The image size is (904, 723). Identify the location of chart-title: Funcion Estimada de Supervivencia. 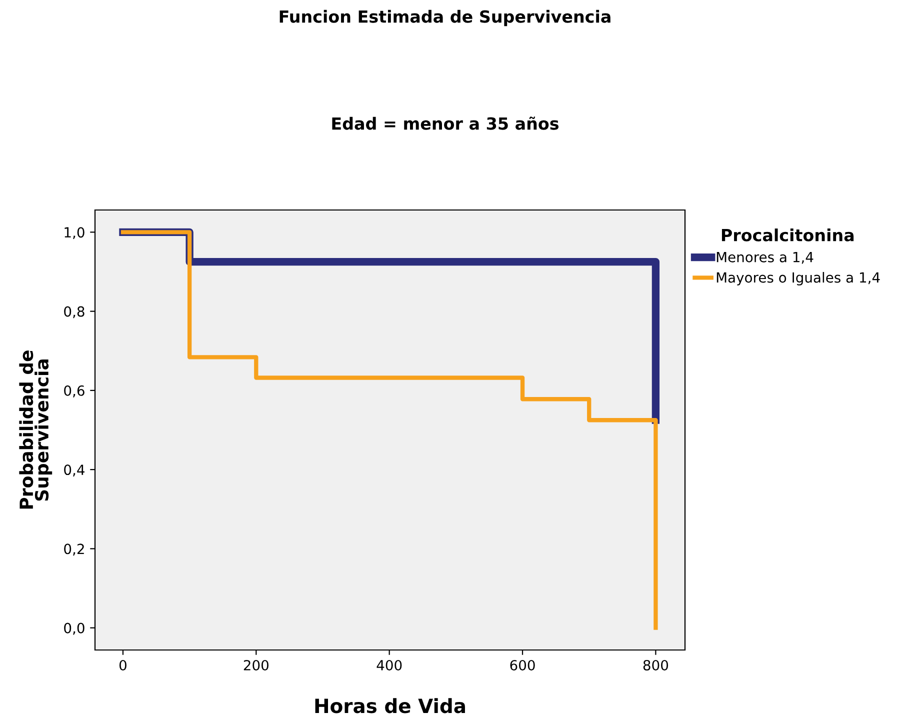
(445, 18).